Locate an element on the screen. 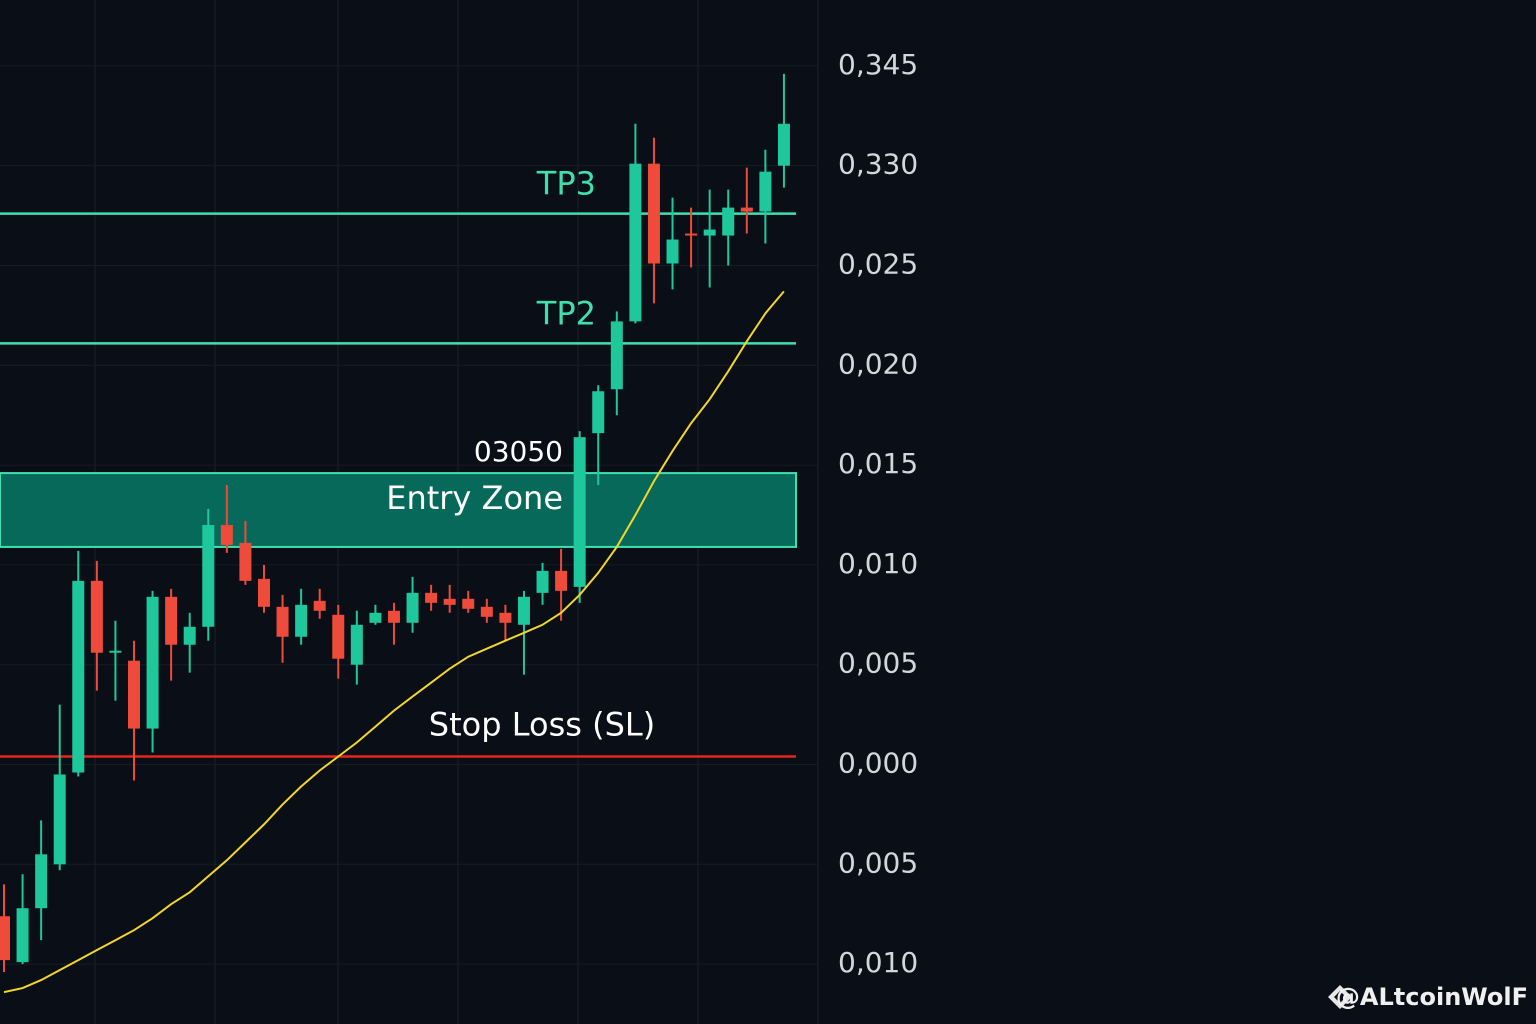 This screenshot has width=1536, height=1024. level-label: TP3 is located at coordinates (566, 184).